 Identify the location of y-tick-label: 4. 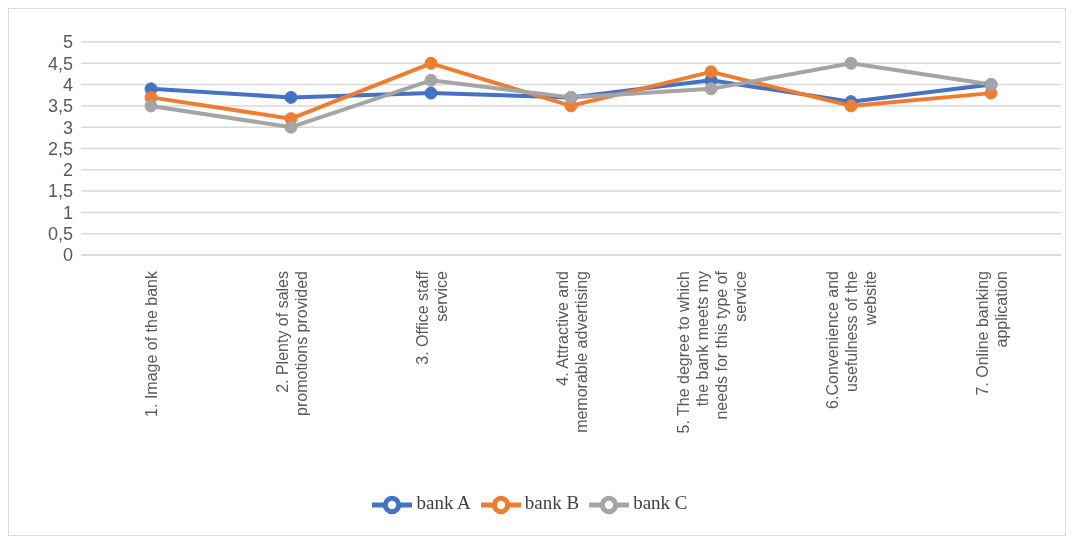
(67, 84).